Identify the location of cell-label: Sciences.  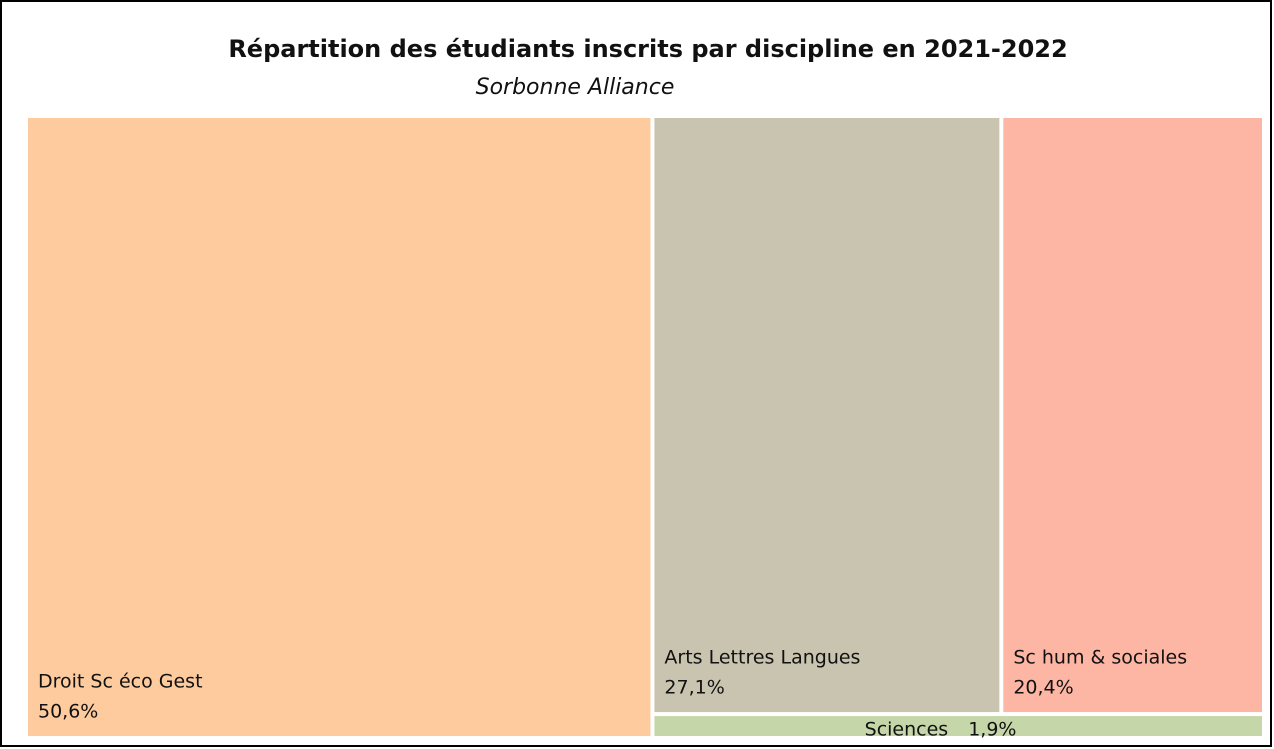
(907, 730).